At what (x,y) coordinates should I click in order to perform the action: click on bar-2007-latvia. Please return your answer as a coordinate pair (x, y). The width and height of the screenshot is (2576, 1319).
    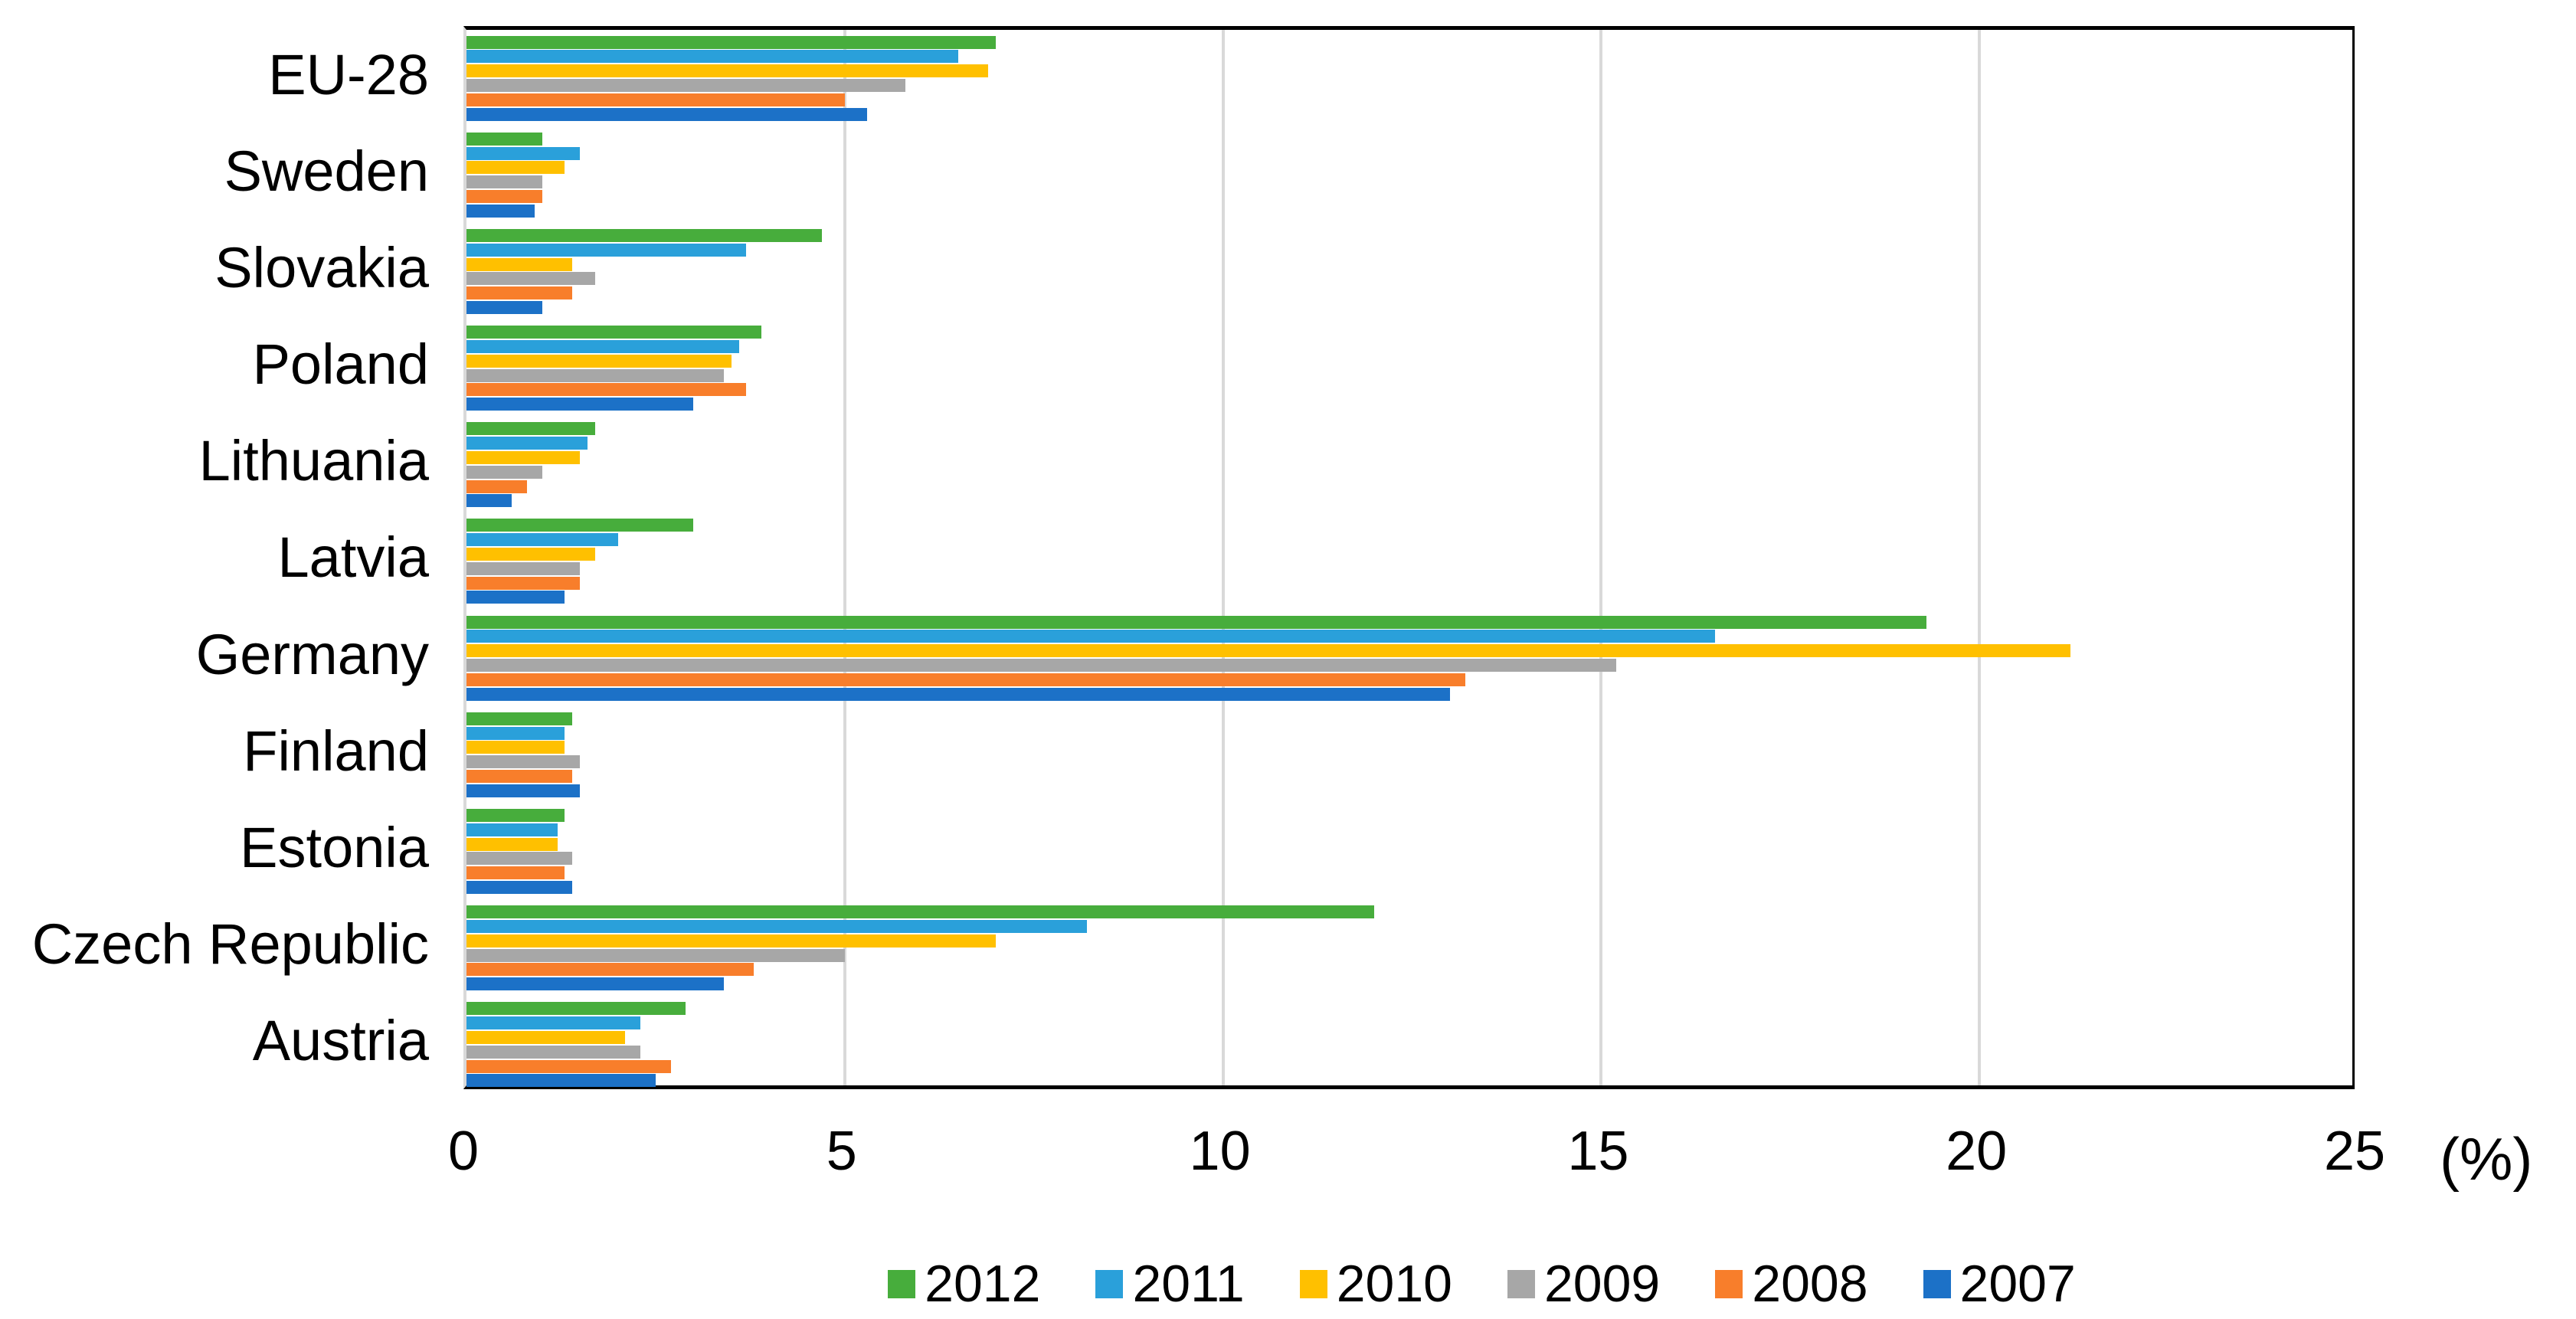
    Looking at the image, I should click on (515, 598).